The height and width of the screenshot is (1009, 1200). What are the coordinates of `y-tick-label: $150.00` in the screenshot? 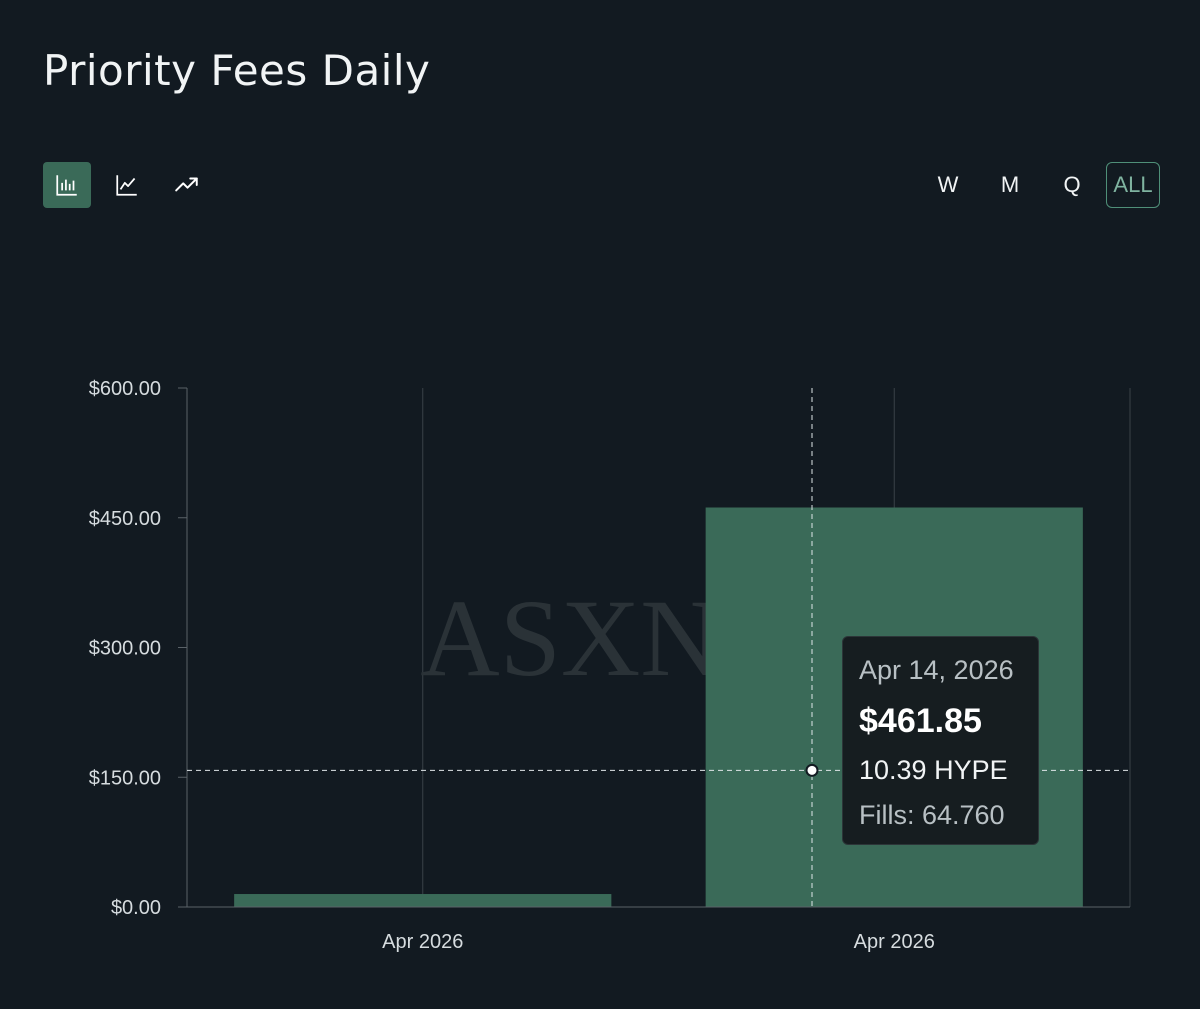 It's located at (125, 778).